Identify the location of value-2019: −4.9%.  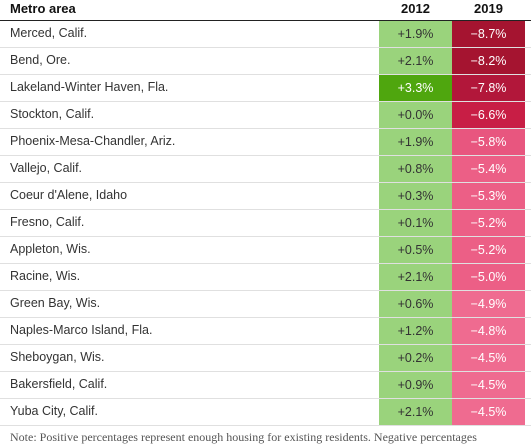
(488, 304).